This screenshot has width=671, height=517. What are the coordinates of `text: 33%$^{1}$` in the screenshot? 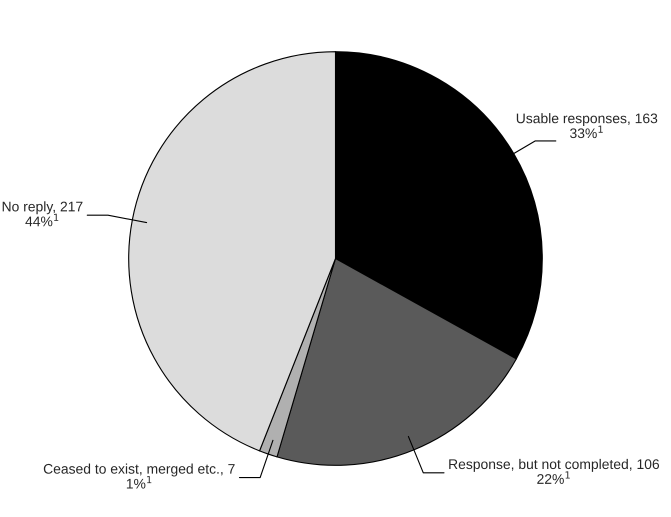 It's located at (586, 132).